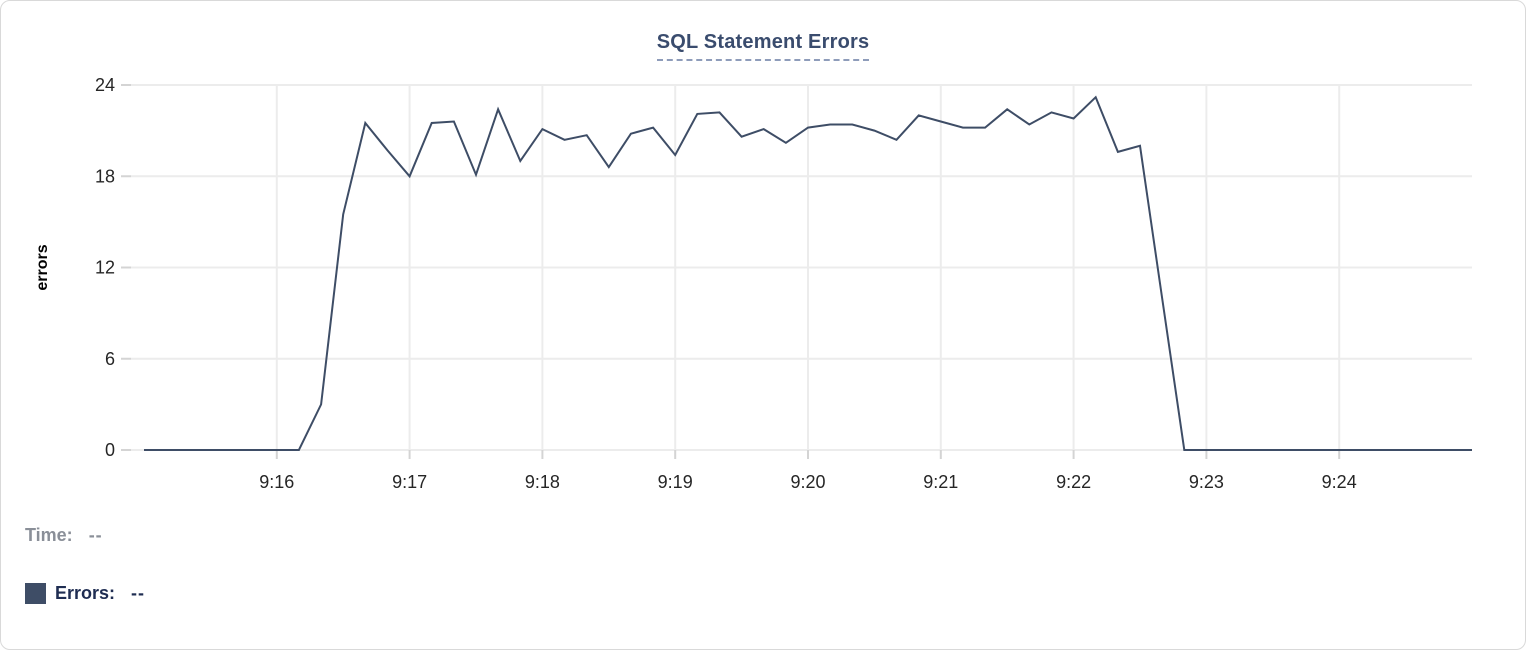 The height and width of the screenshot is (652, 1528). I want to click on y-axis-title: errors, so click(42, 267).